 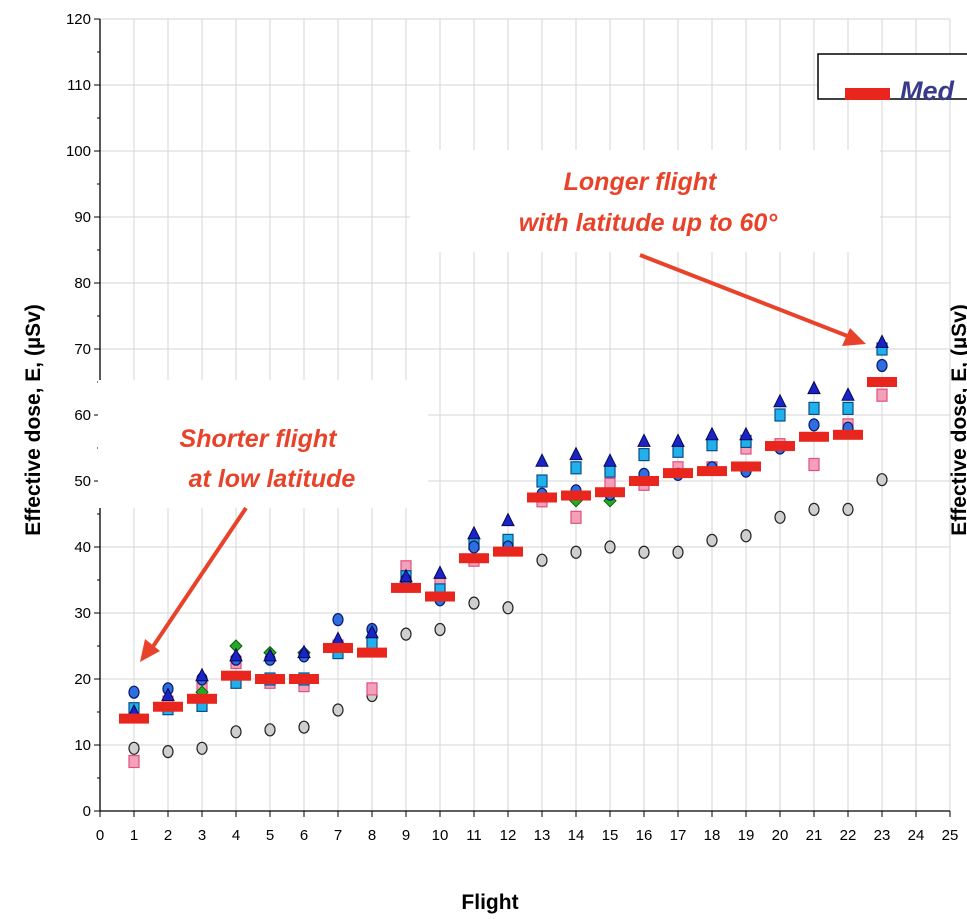 What do you see at coordinates (150, 650) in the screenshot?
I see `annotation-shorter-arrowhead` at bounding box center [150, 650].